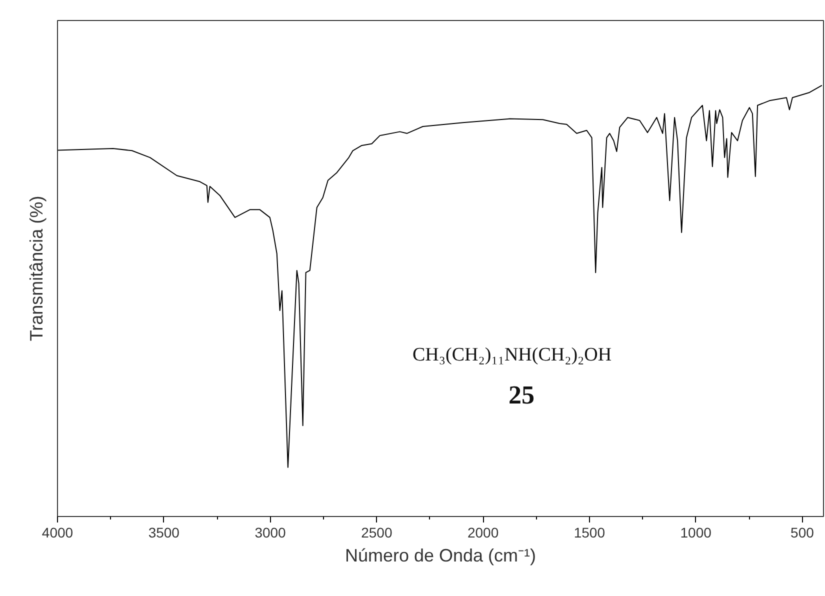  I want to click on y-axis-title: Transmitância (%), so click(36, 269).